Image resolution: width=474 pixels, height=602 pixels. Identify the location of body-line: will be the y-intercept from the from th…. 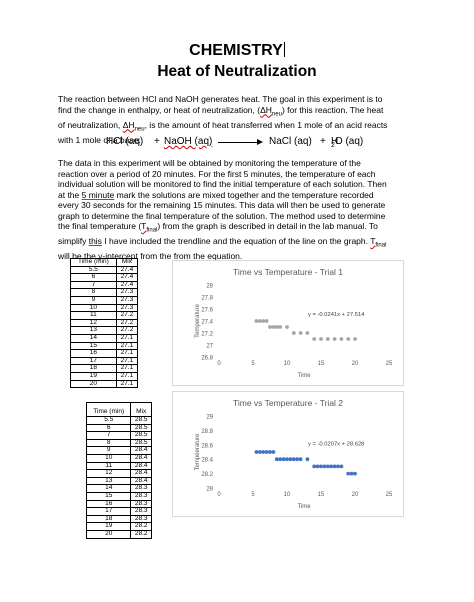
(150, 256).